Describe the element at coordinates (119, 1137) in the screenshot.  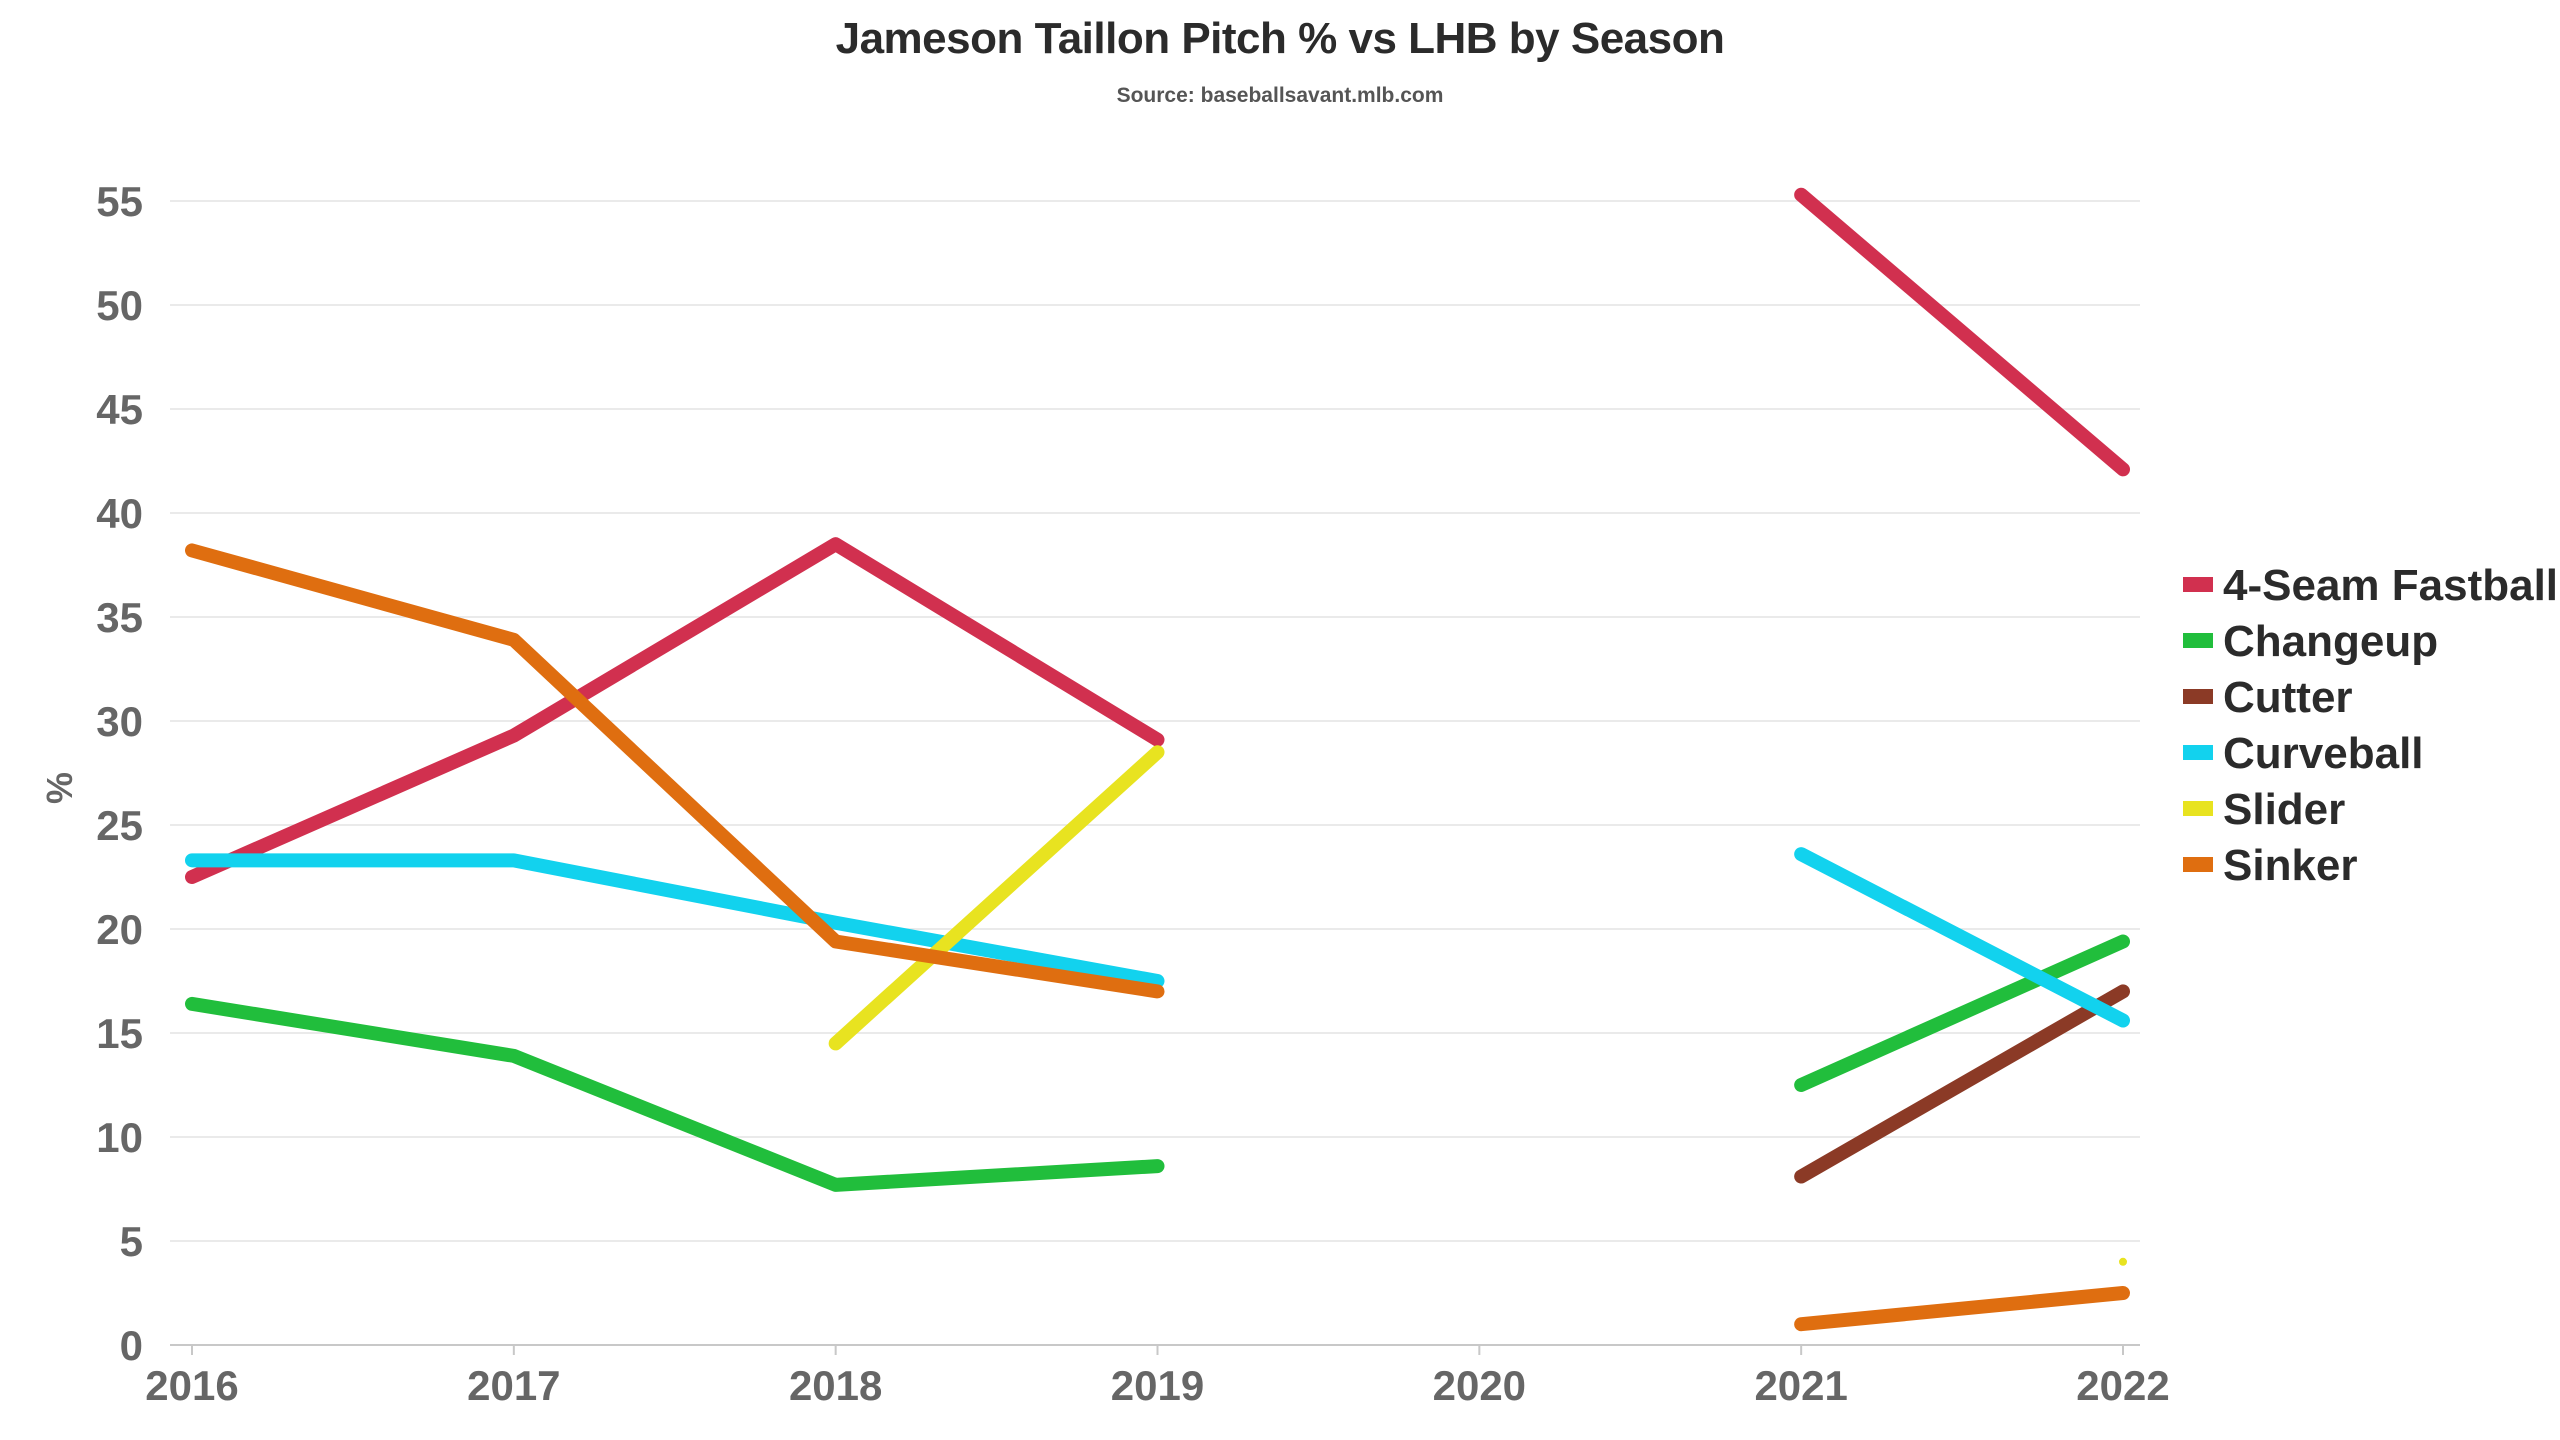
I see `y-tick-label: 10` at that location.